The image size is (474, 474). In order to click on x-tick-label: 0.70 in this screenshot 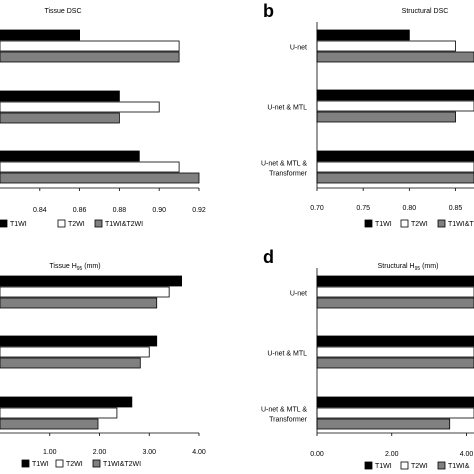, I will do `click(317, 208)`.